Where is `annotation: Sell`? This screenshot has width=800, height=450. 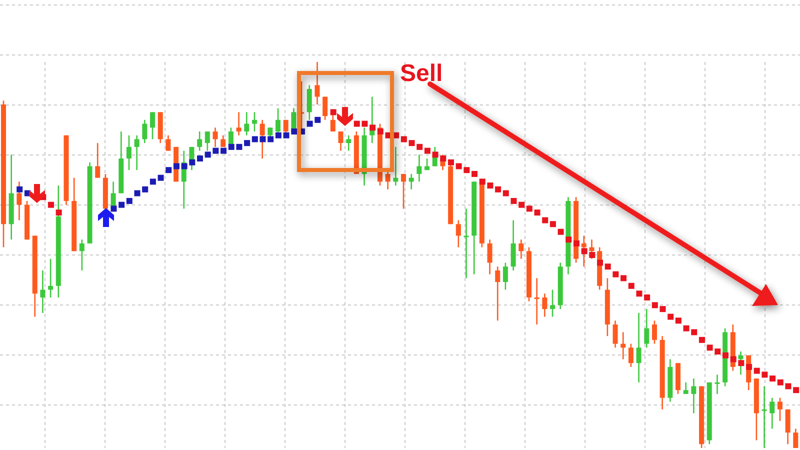 annotation: Sell is located at coordinates (421, 74).